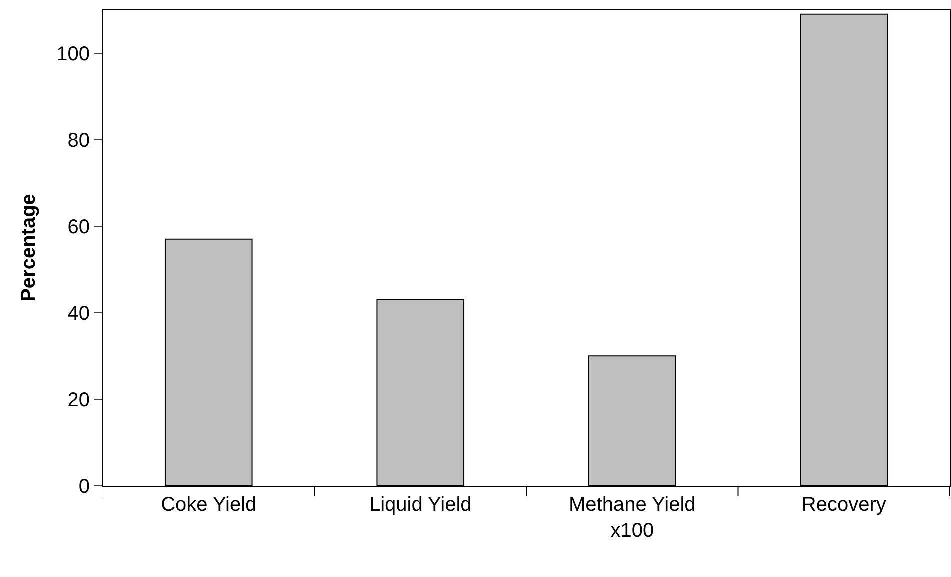 Image resolution: width=951 pixels, height=577 pixels. Describe the element at coordinates (420, 505) in the screenshot. I see `x-tick-label: Liquid Yield` at that location.